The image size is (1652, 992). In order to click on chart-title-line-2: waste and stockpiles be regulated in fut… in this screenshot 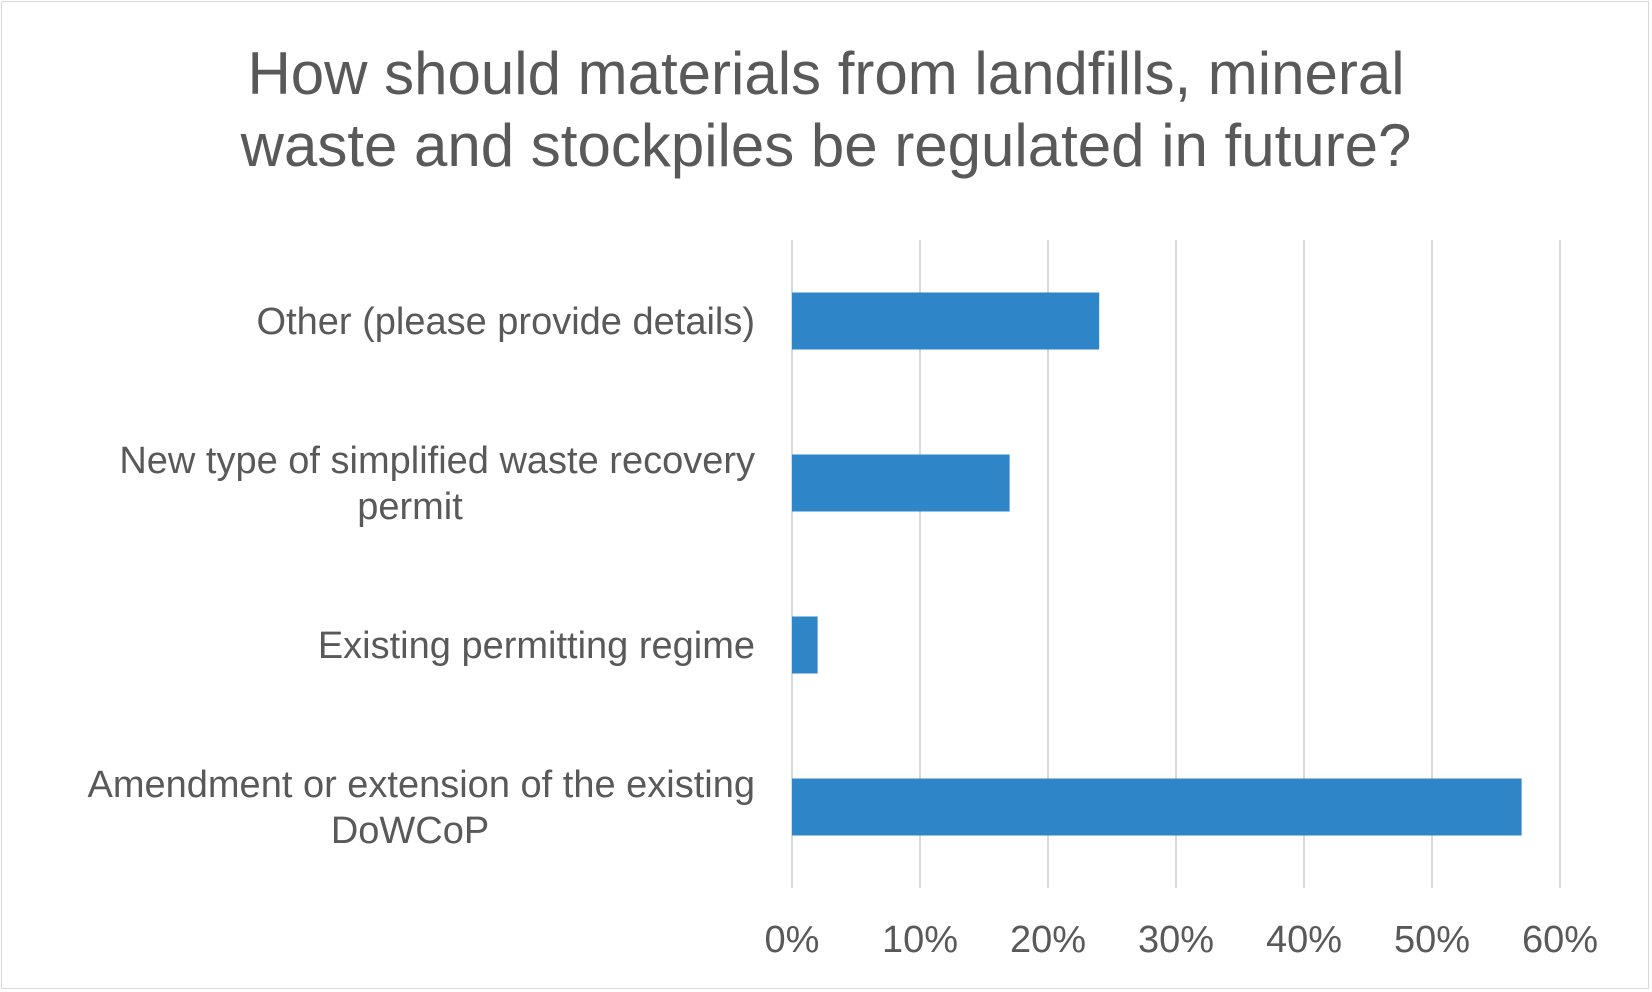, I will do `click(826, 145)`.